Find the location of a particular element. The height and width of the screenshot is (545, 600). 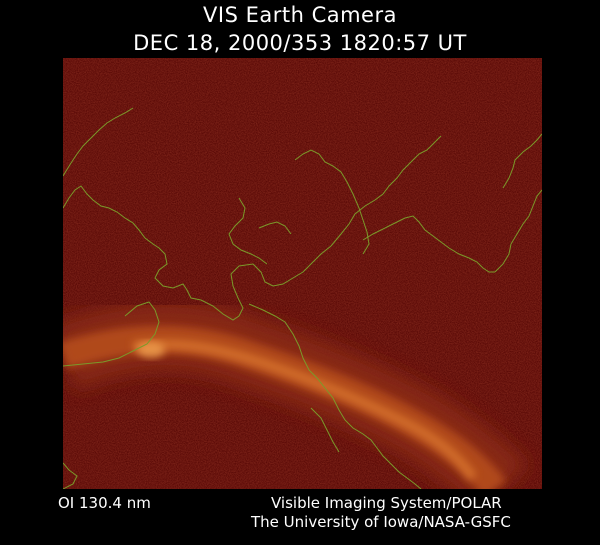

camera-title: VIS Earth Camera is located at coordinates (300, 15).